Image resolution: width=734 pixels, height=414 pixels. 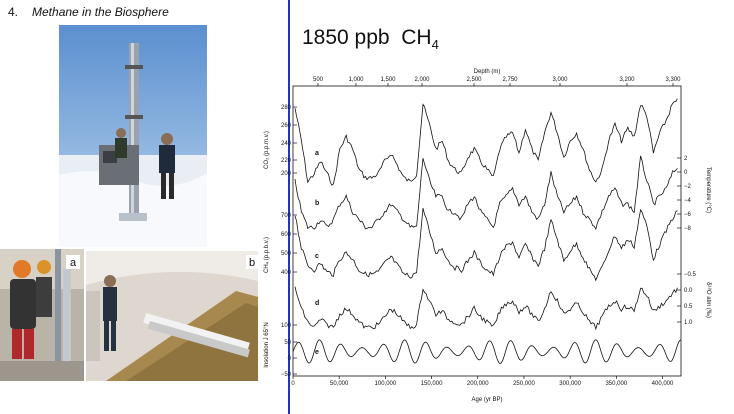 What do you see at coordinates (286, 326) in the screenshot?
I see `left-tick-label: 100` at bounding box center [286, 326].